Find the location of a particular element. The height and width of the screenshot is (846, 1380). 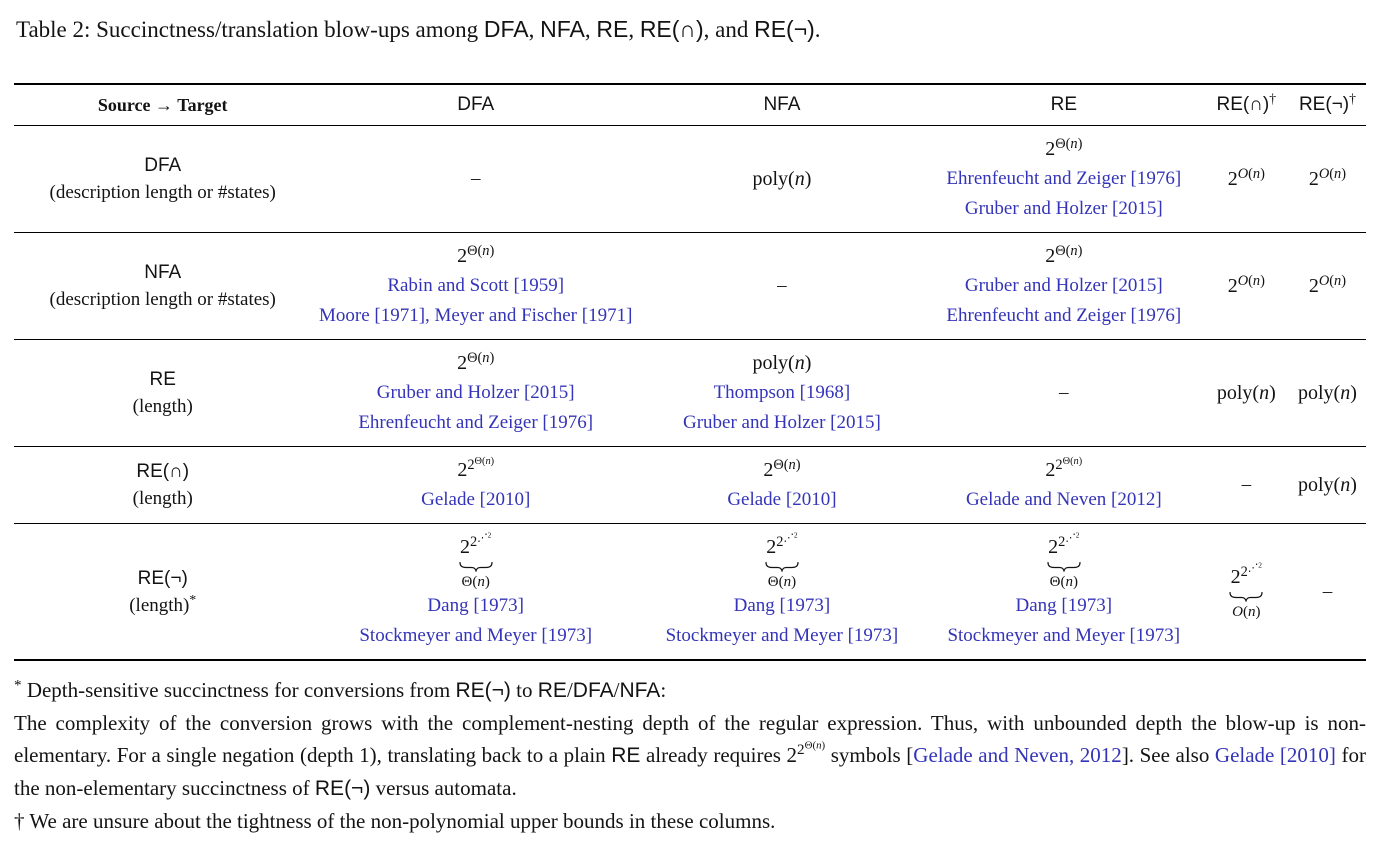

row-header-name: RE is located at coordinates (162, 379).